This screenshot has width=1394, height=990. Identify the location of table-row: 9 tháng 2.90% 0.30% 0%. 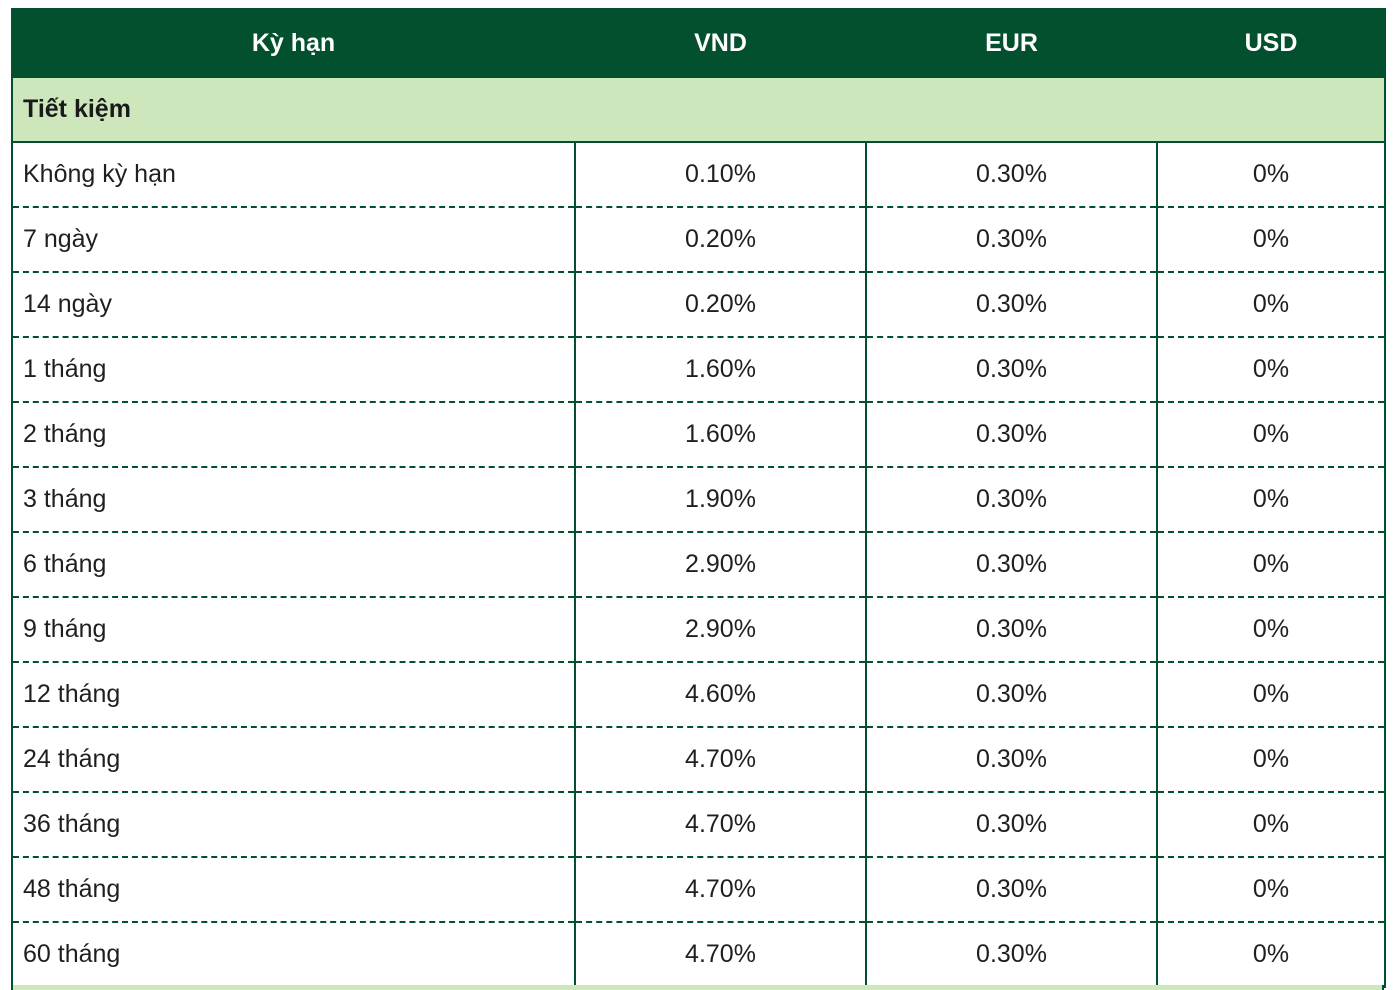
(698, 630).